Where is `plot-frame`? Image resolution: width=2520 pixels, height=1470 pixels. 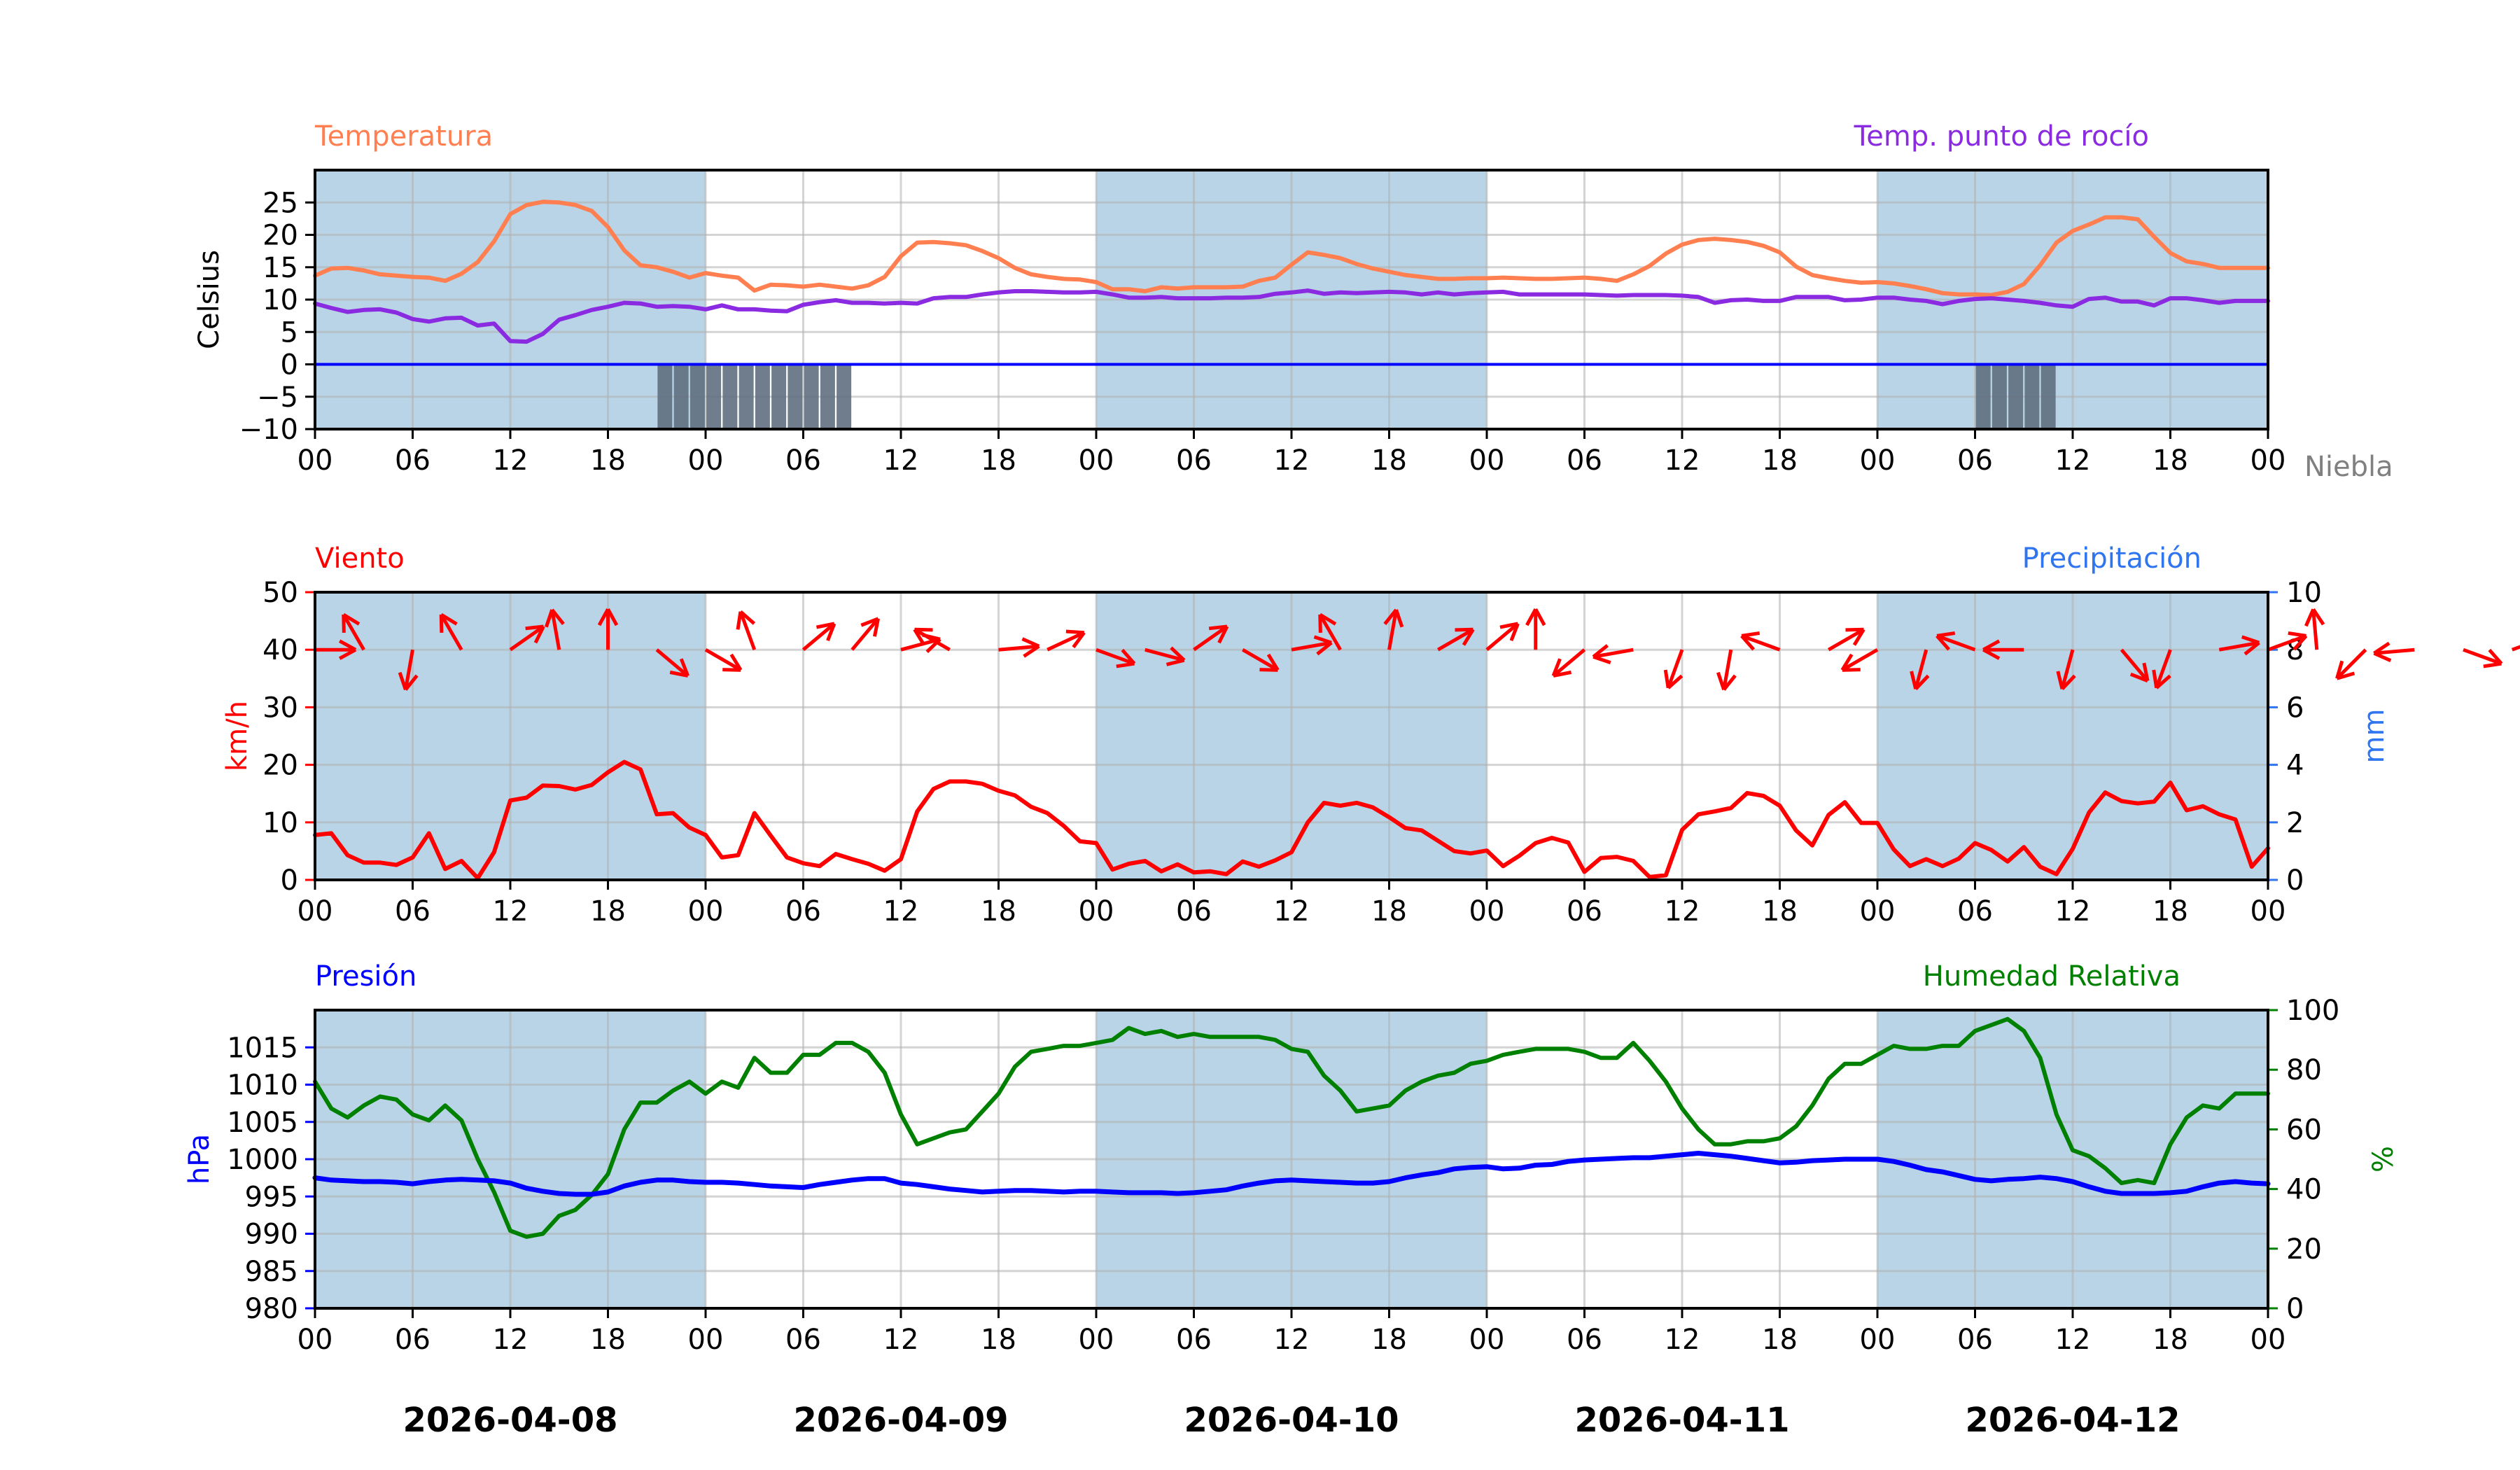
plot-frame is located at coordinates (1291, 299).